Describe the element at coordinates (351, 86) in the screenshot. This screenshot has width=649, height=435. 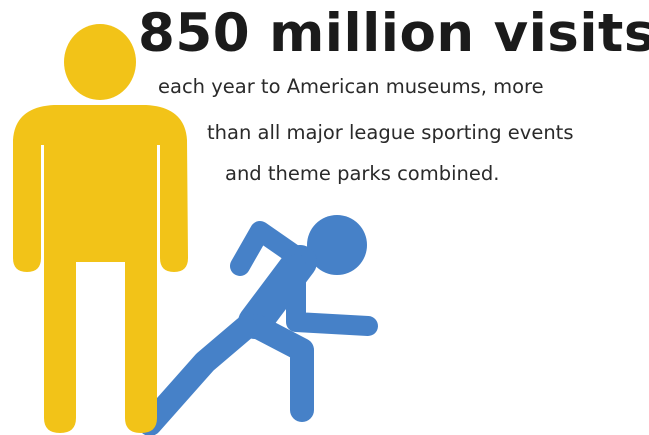
I see `body-text-line-1: each year to American museums, more` at that location.